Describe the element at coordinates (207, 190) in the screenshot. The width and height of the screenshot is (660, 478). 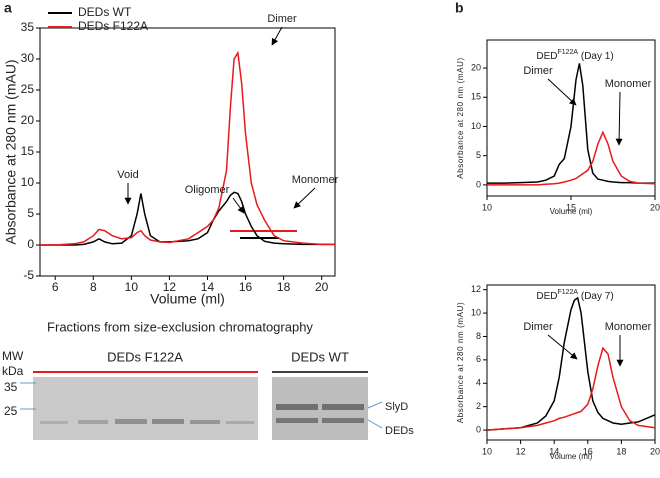
I see `annotation: Oligomer` at that location.